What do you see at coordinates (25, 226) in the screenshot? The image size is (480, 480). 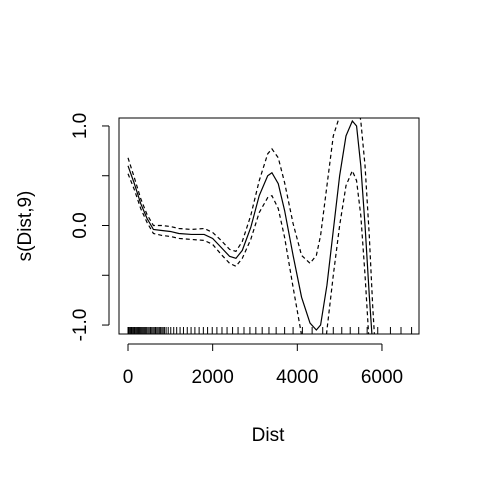 I see `y-axis-label: s(Dist,9)` at bounding box center [25, 226].